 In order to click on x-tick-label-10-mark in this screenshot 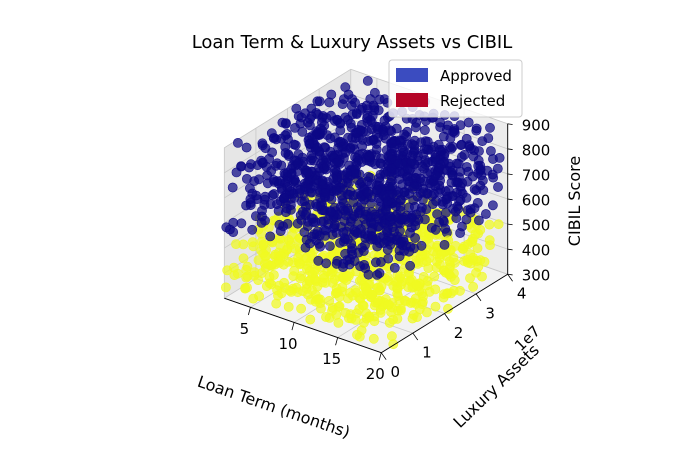, I will do `click(293, 326)`.